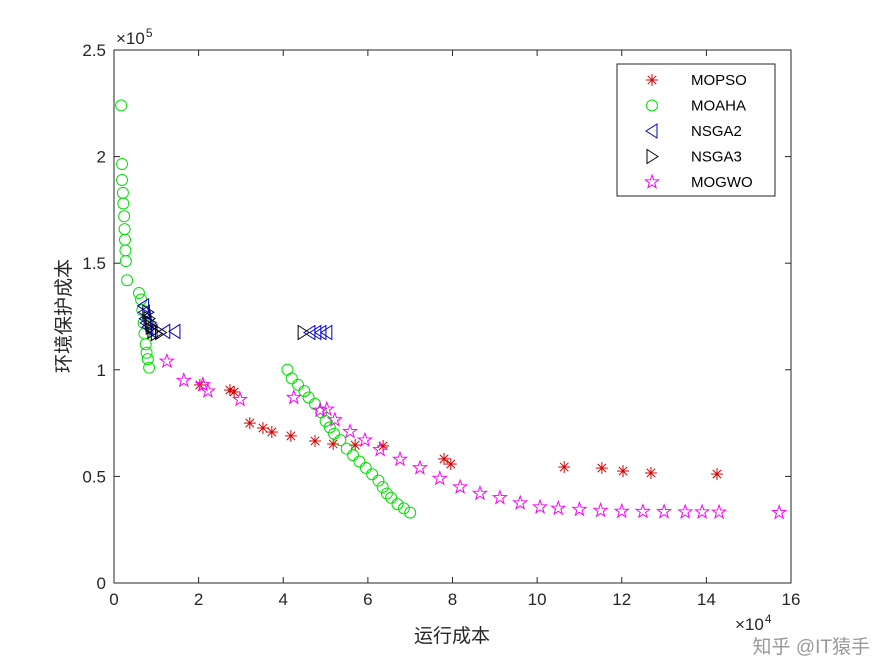 This screenshot has height=656, width=875. What do you see at coordinates (716, 157) in the screenshot?
I see `legend-label-nsga3: NSGA3` at bounding box center [716, 157].